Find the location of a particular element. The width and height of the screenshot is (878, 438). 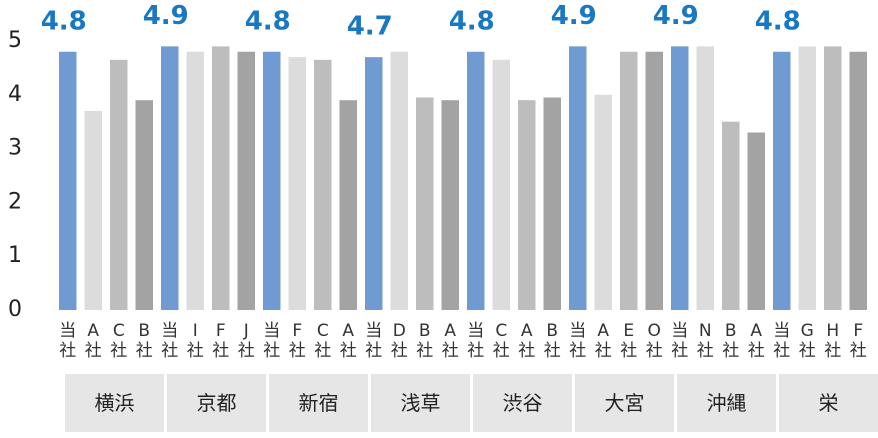

group-label: 新宿 is located at coordinates (318, 403).